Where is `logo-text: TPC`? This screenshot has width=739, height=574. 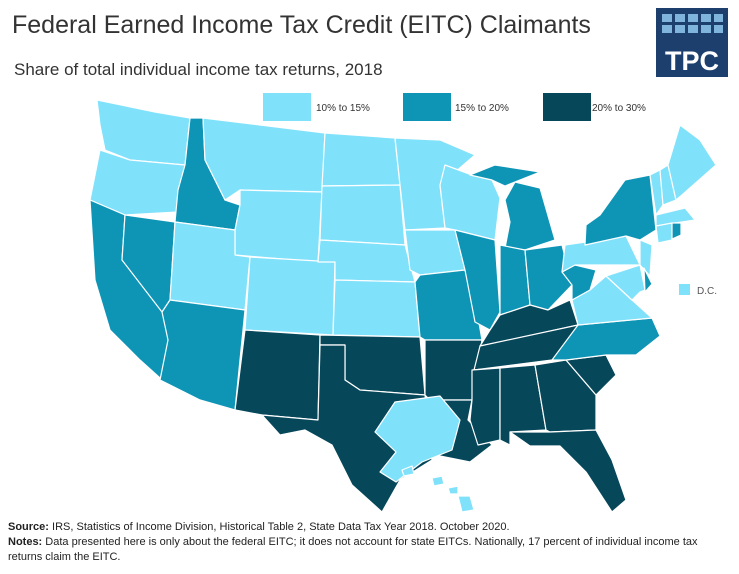 logo-text: TPC is located at coordinates (692, 61).